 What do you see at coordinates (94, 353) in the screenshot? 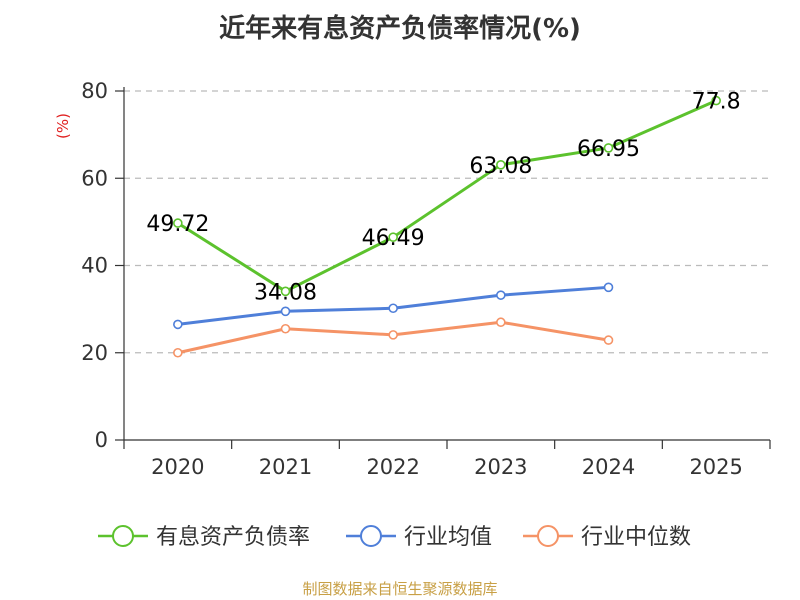
I see `y-tick-label: 20` at bounding box center [94, 353].